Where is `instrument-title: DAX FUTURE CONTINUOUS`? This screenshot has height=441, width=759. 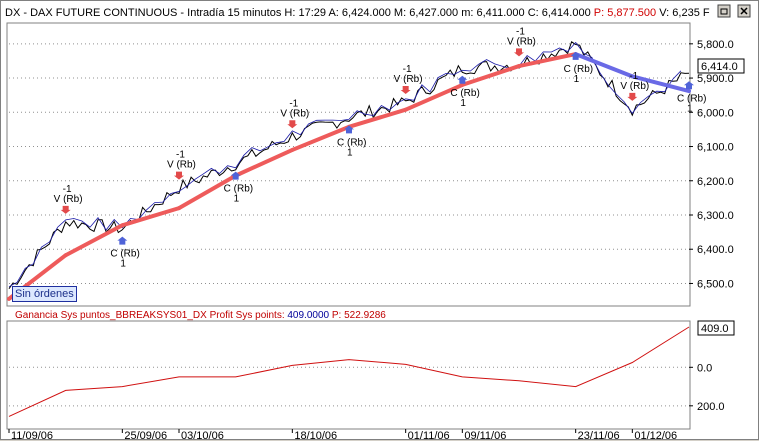
instrument-title: DAX FUTURE CONTINUOUS is located at coordinates (103, 13).